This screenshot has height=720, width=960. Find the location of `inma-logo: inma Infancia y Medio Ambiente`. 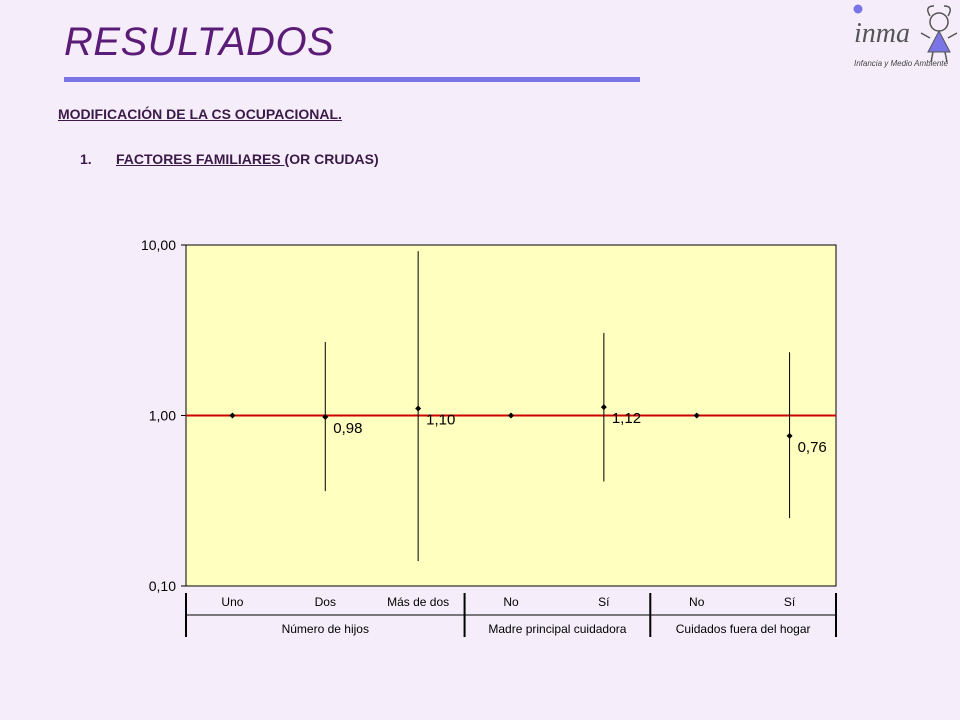

inma-logo: inma Infancia y Medio Ambiente is located at coordinates (905, 36).